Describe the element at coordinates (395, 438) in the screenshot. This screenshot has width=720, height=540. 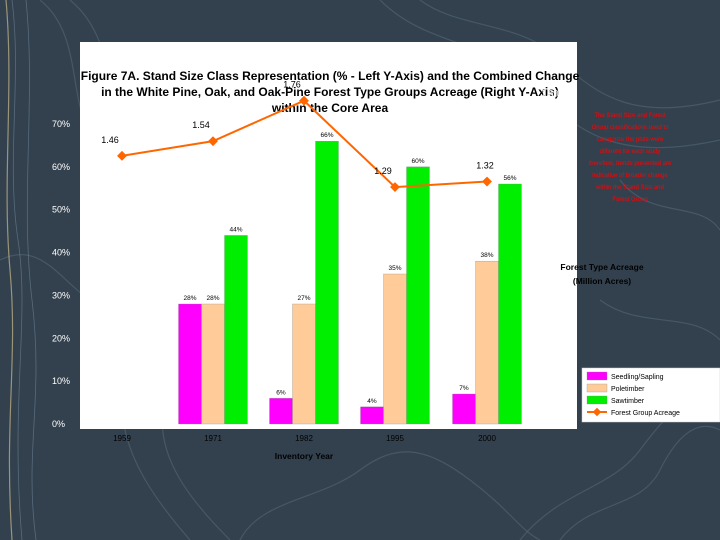
I see `x-category-label: 1995` at that location.